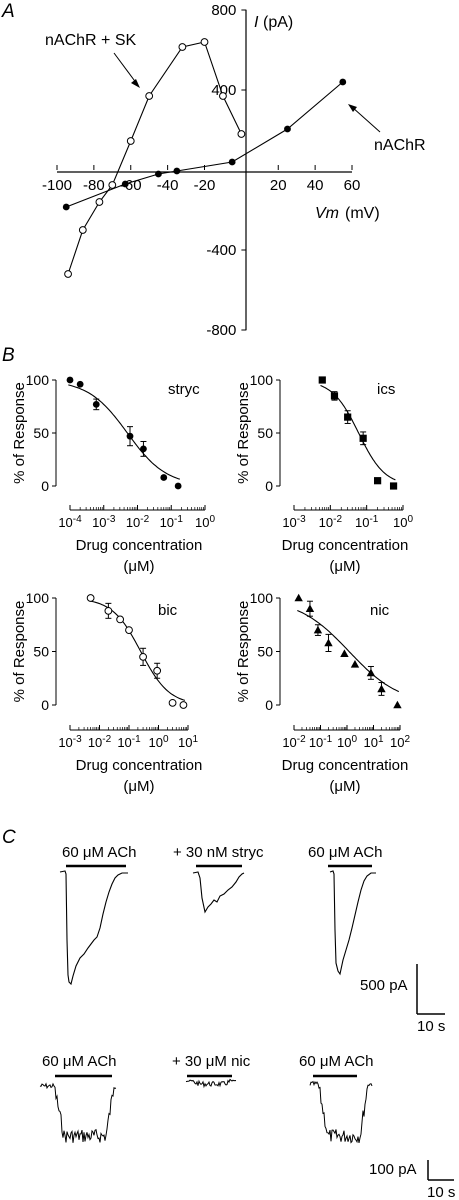 The width and height of the screenshot is (459, 1200). I want to click on iv-x-tick-label: -100, so click(57, 185).